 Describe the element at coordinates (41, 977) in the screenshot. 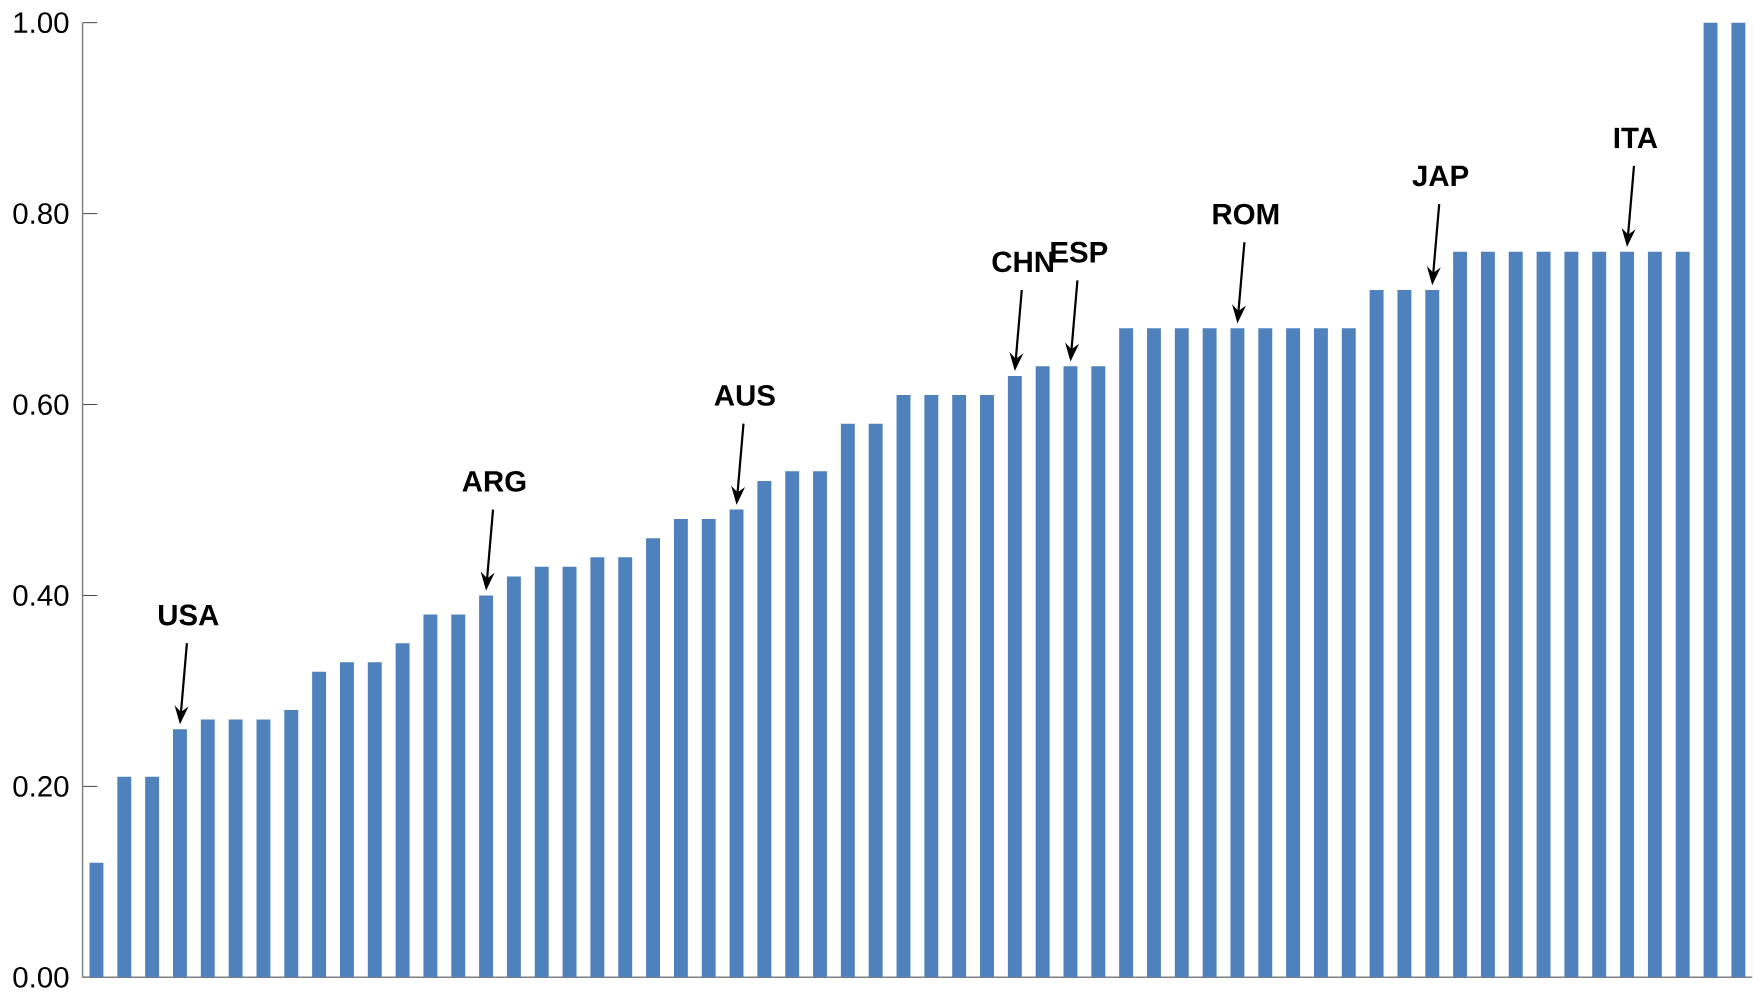

I see `y-tick-label: 0.00` at that location.